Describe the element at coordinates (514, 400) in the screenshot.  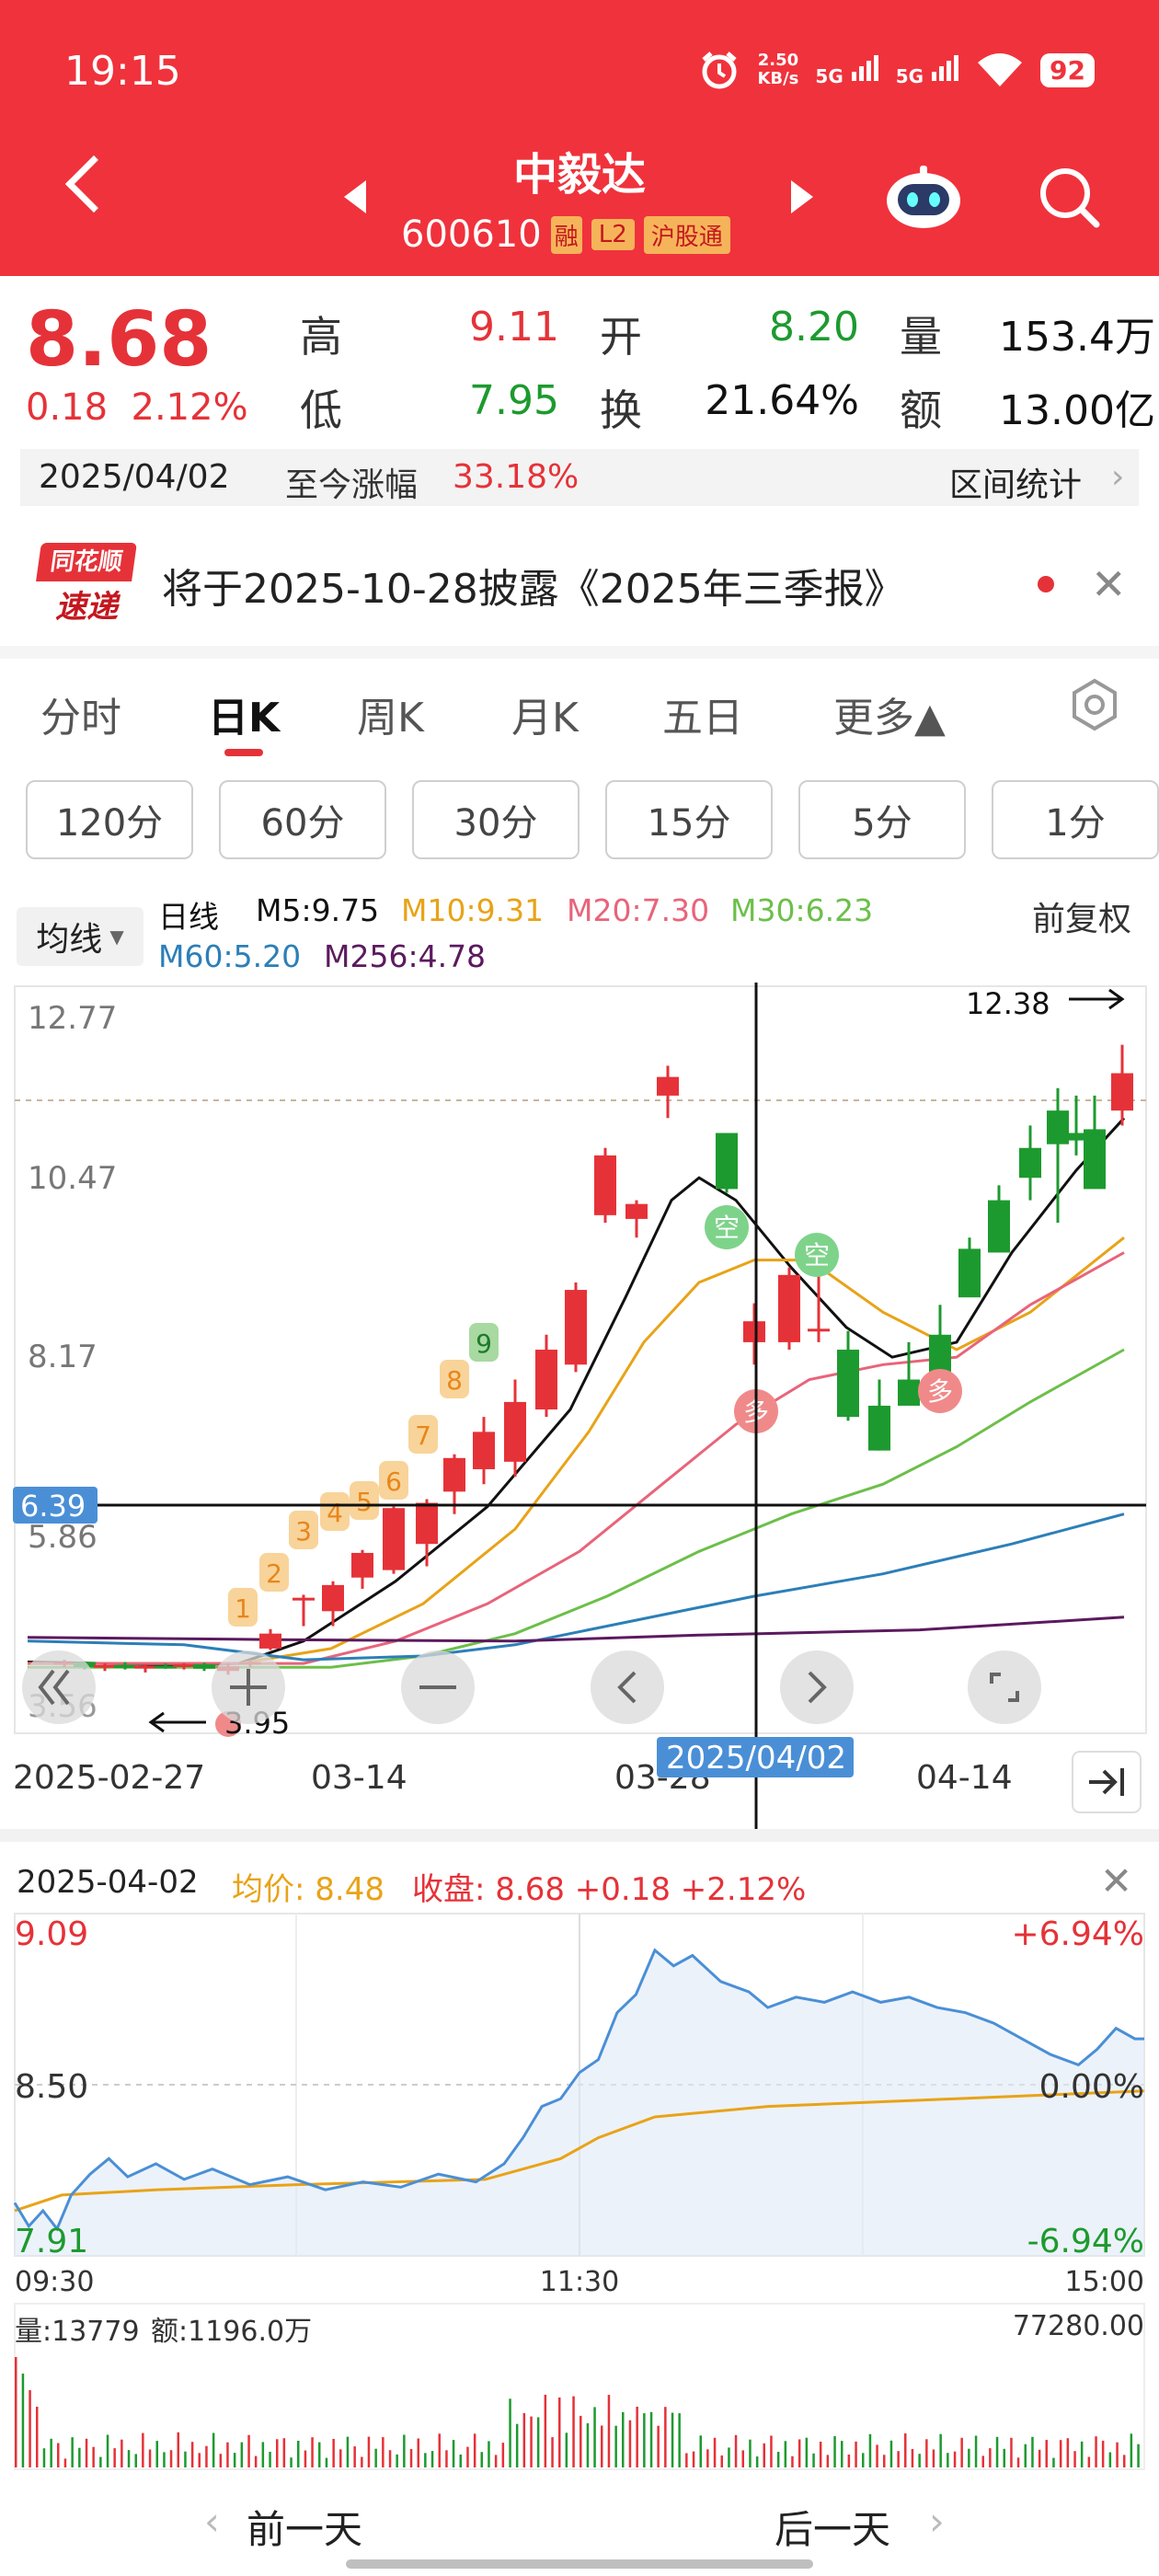
I see `low-value: 7.95` at that location.